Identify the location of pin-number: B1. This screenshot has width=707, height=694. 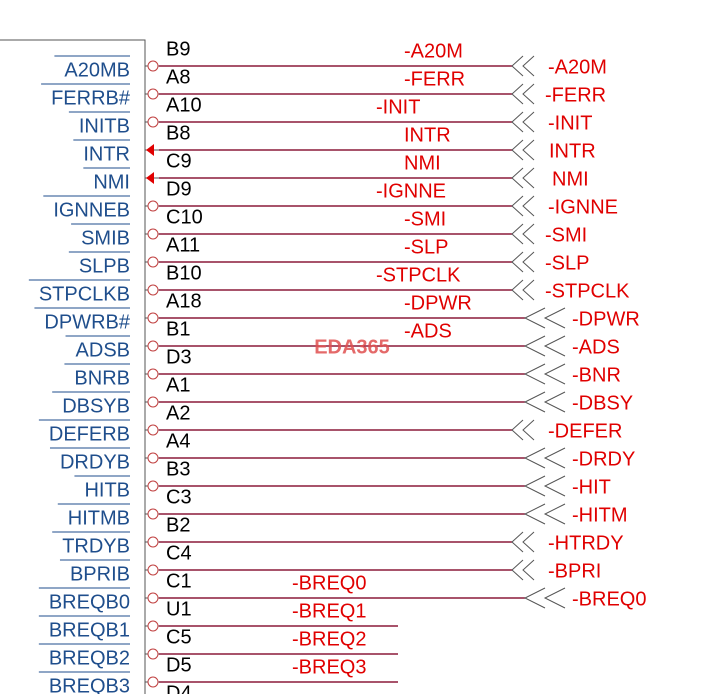
(178, 329).